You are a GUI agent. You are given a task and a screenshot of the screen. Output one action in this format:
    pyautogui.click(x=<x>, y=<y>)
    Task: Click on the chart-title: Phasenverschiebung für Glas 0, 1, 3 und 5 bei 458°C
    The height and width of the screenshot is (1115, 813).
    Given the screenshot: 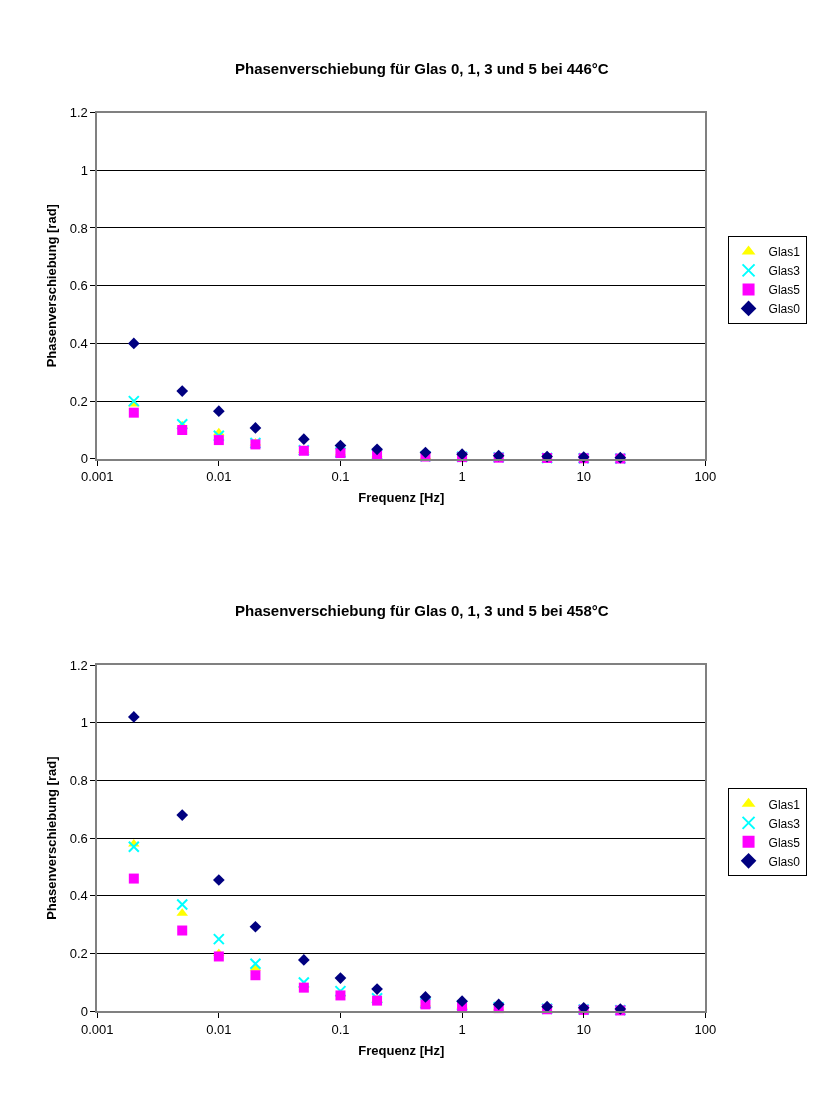 What is the action you would take?
    pyautogui.click(x=422, y=610)
    